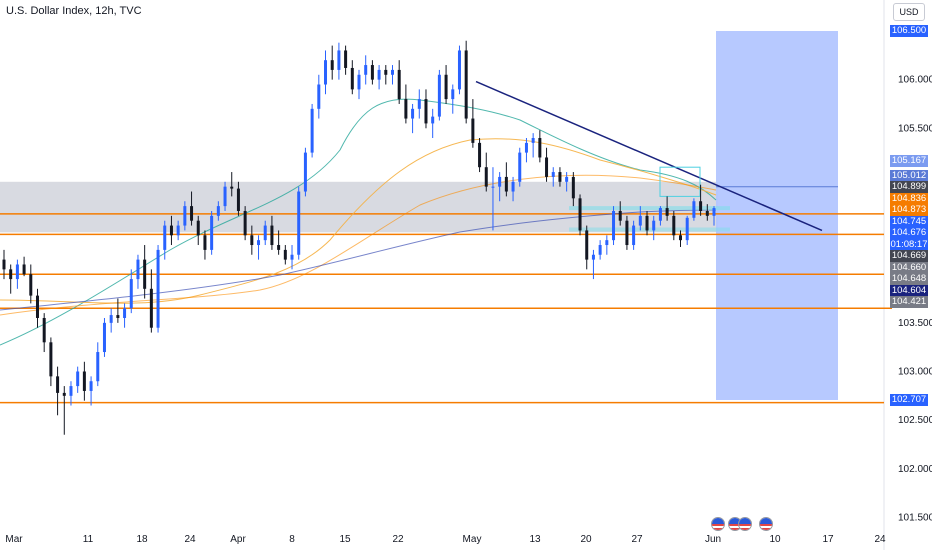 This screenshot has width=932, height=550. What do you see at coordinates (915, 420) in the screenshot?
I see `y-tick-label: 102.500` at bounding box center [915, 420].